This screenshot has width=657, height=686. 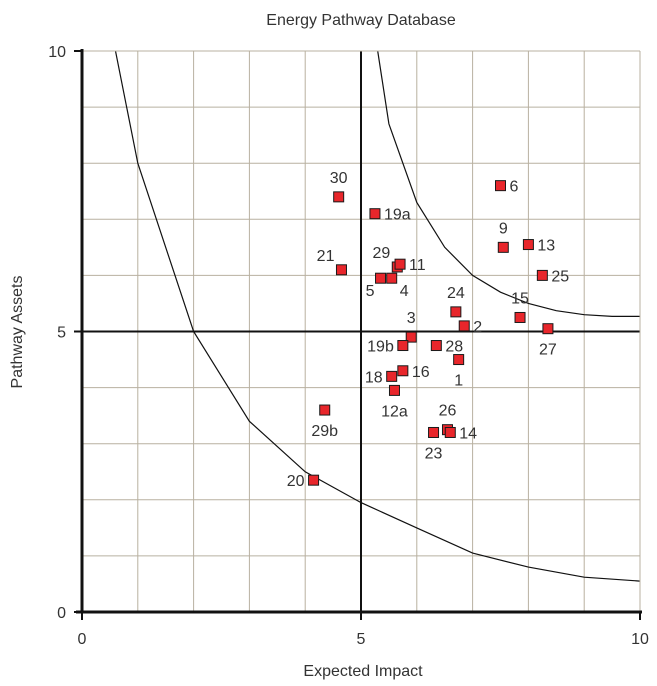 I want to click on point-label-4: 4, so click(x=404, y=291).